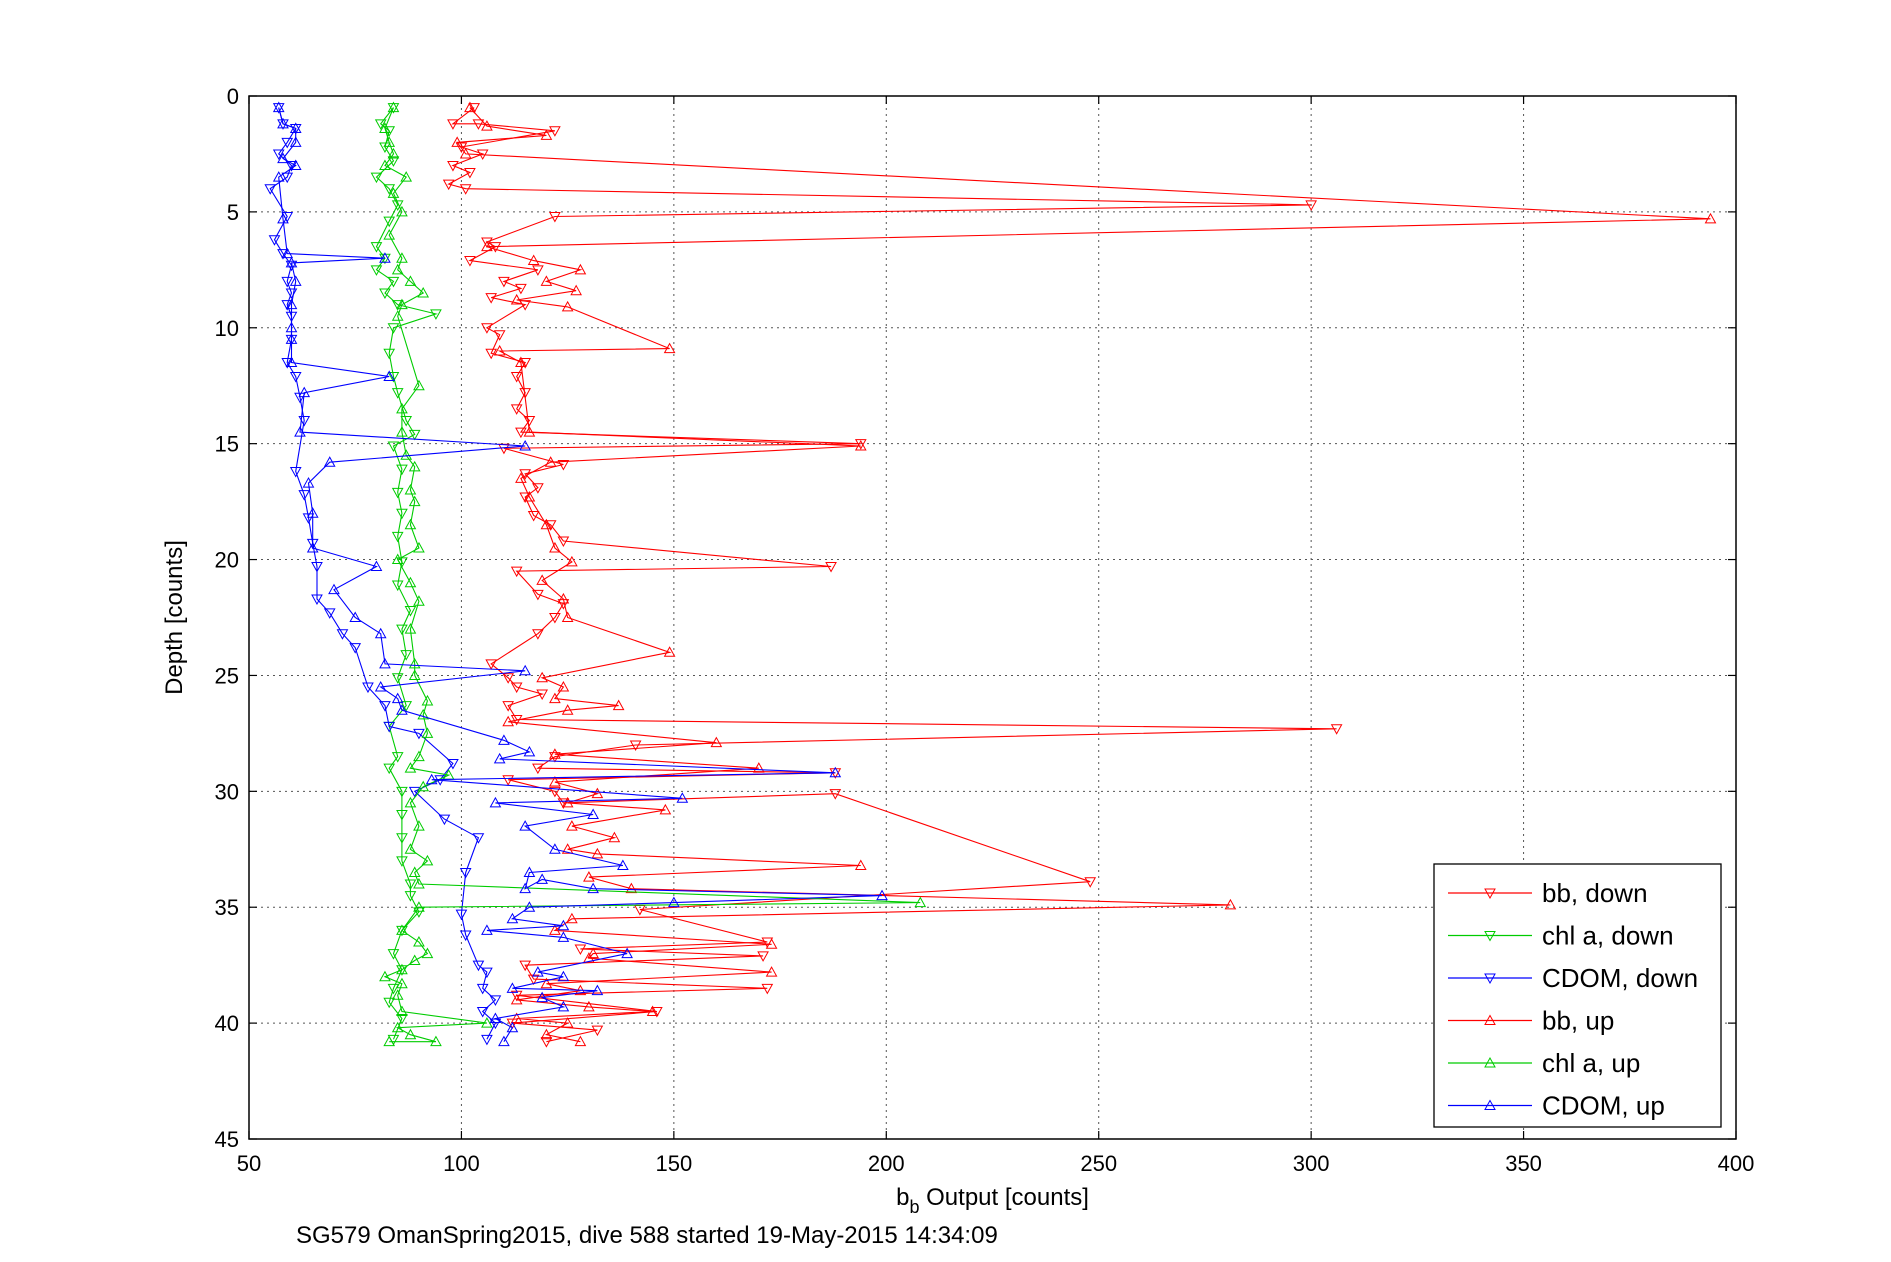 This screenshot has height=1262, width=1891. I want to click on y-tick-label: 25, so click(227, 675).